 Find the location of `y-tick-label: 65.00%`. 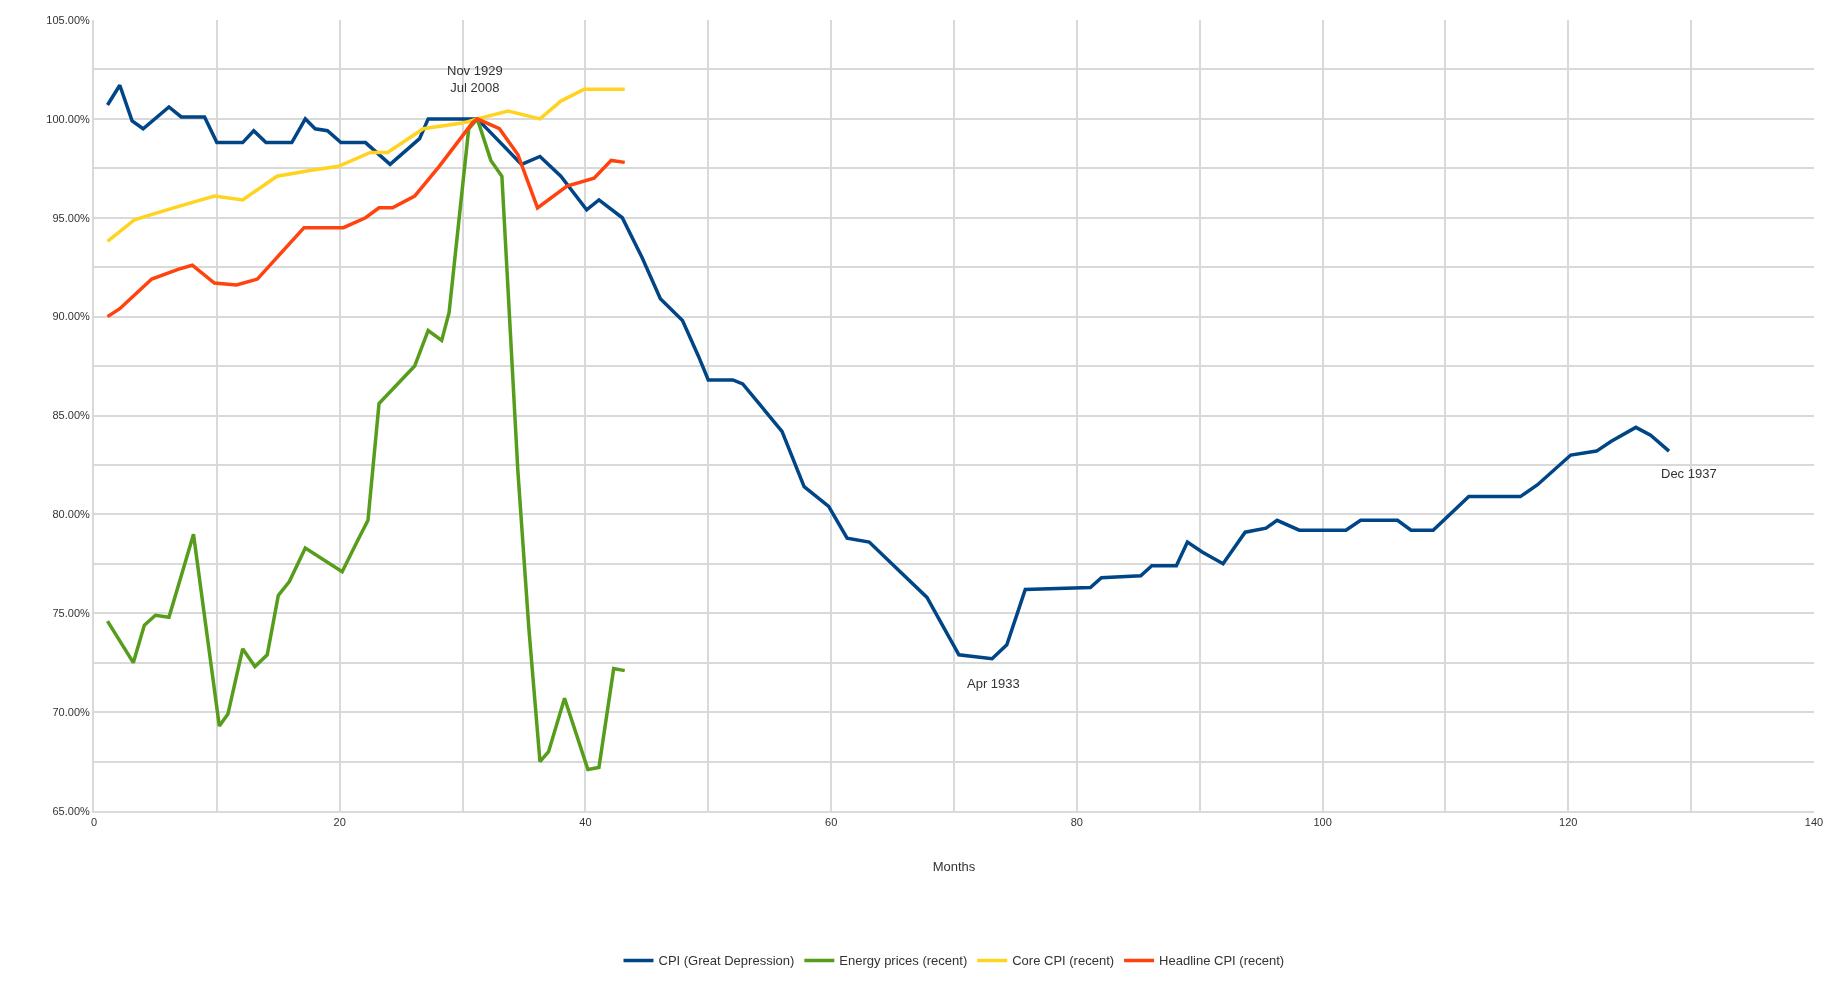

y-tick-label: 65.00% is located at coordinates (71, 810).